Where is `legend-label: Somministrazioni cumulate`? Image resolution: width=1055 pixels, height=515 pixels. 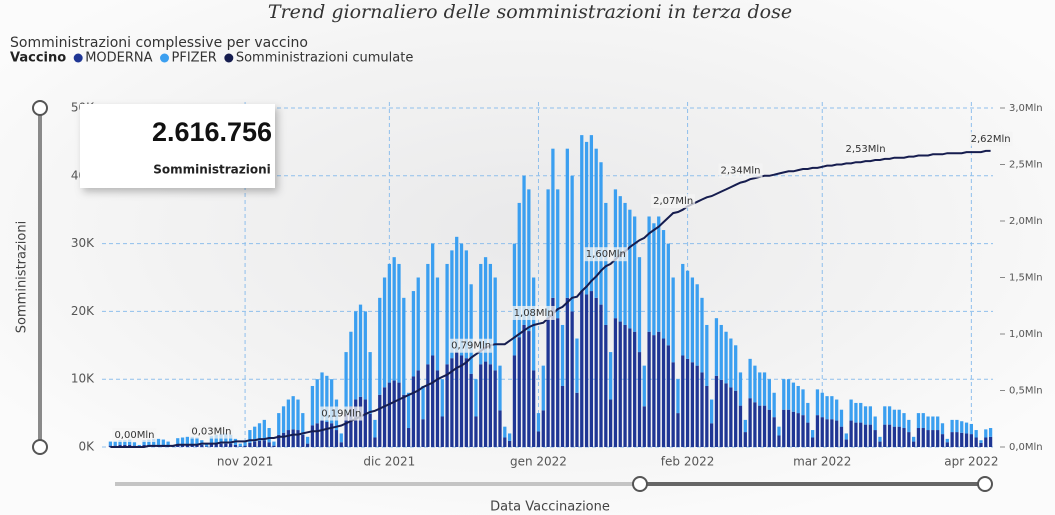 legend-label: Somministrazioni cumulate is located at coordinates (325, 58).